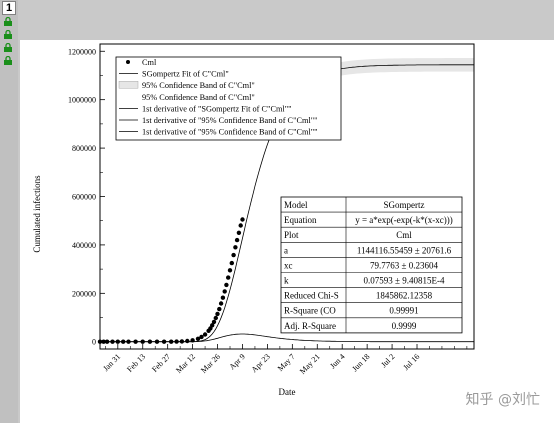 This screenshot has width=554, height=423. What do you see at coordinates (387, 360) in the screenshot?
I see `x-tick-label: Jul 2` at bounding box center [387, 360].